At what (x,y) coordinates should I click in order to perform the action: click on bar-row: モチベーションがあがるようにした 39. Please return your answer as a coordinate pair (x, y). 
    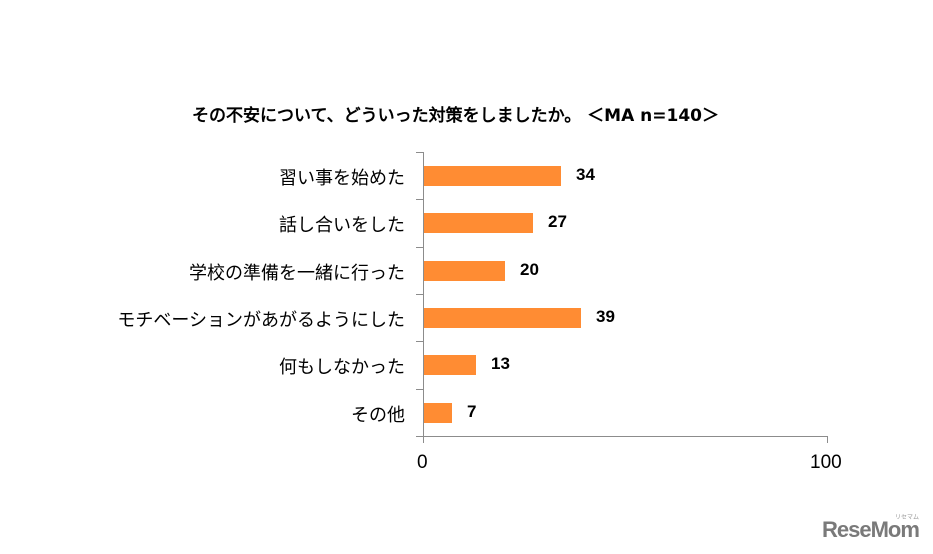
    Looking at the image, I should click on (466, 317).